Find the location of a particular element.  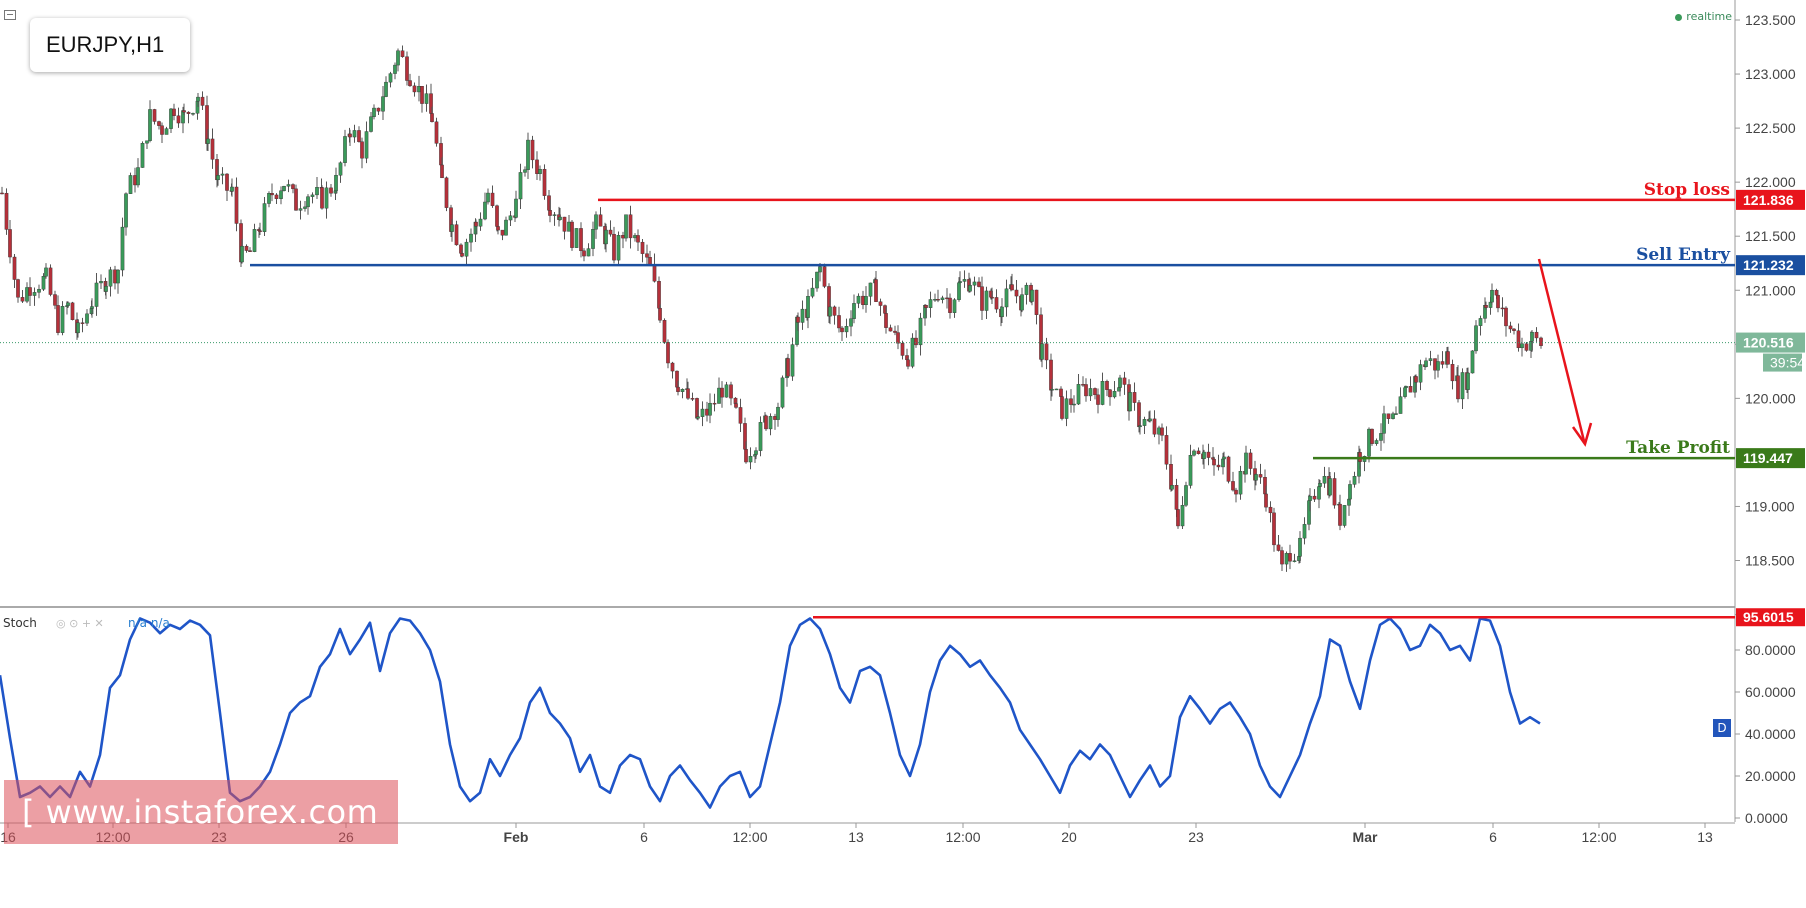

sell-entry-label: Sell Entry is located at coordinates (1683, 255).